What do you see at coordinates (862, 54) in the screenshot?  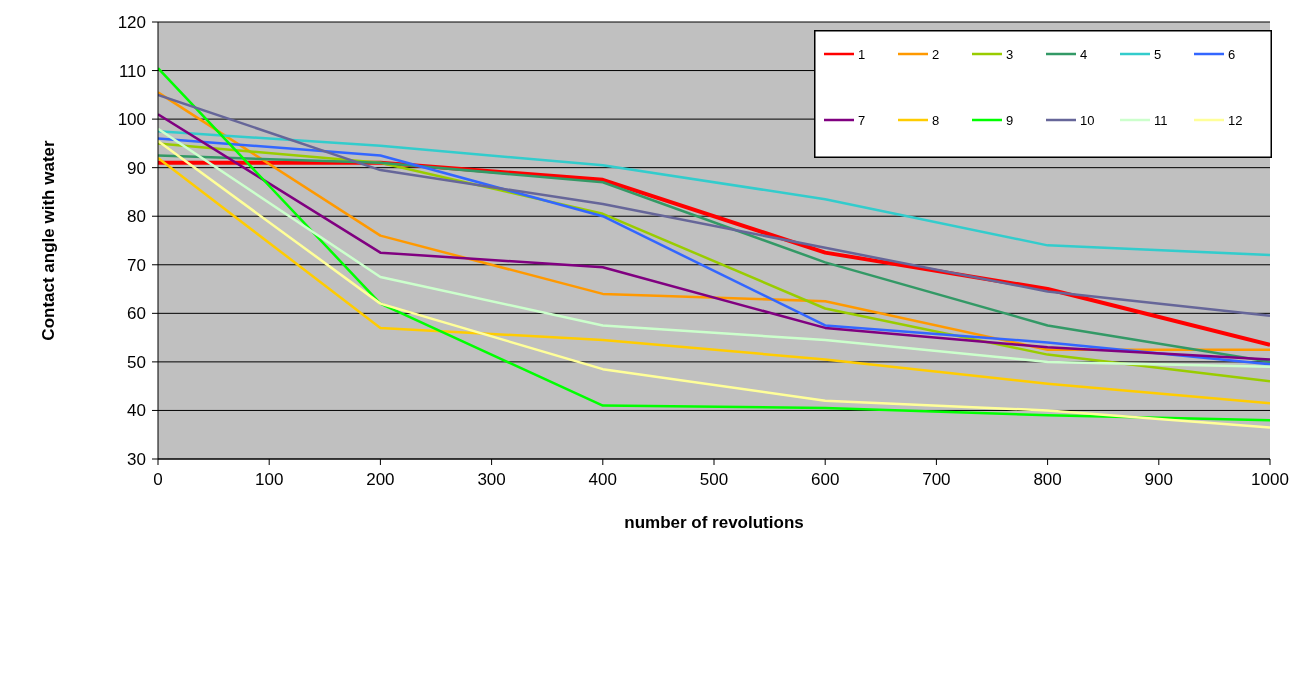 I see `legend-label: 1` at bounding box center [862, 54].